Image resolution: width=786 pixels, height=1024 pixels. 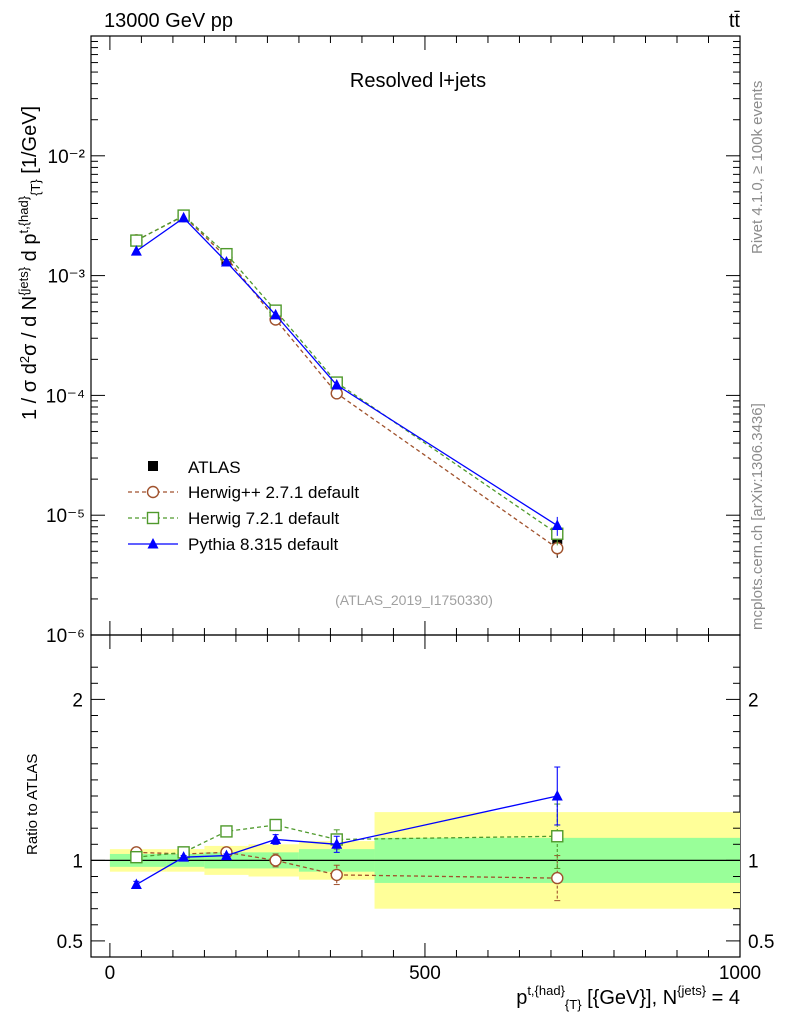 What do you see at coordinates (263, 518) in the screenshot?
I see `legend-label: Herwig 7.2.1 default` at bounding box center [263, 518].